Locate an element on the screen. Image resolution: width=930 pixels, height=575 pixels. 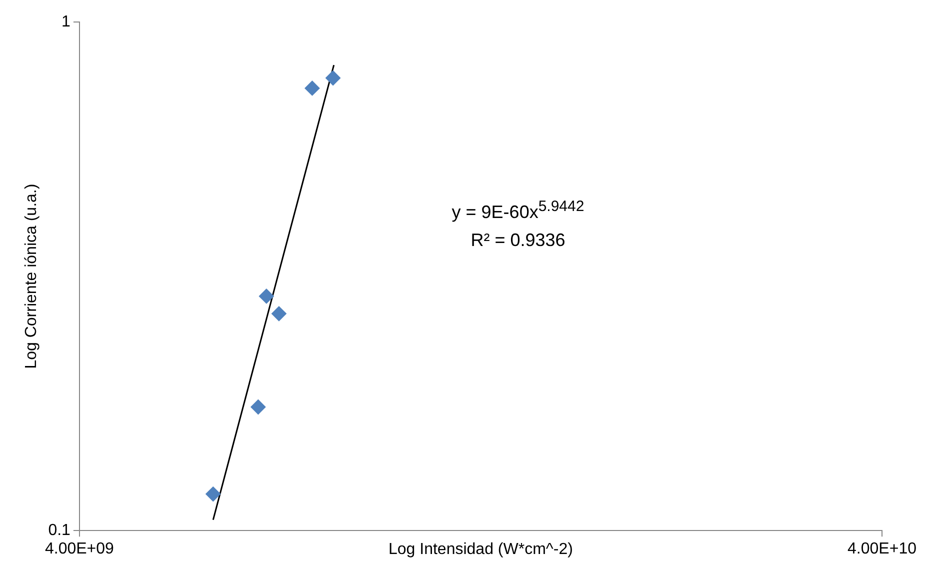
x-tick-label: 4.00E+09 is located at coordinates (79, 549).